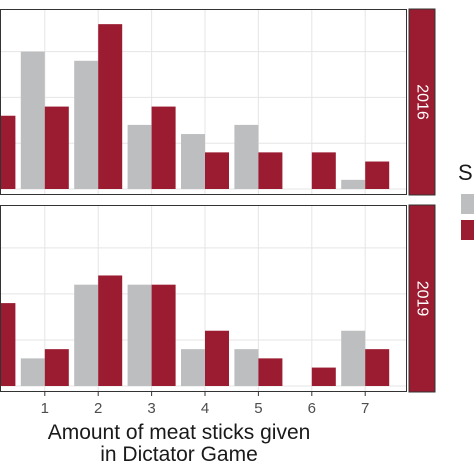 The image size is (474, 474). Describe the element at coordinates (312, 408) in the screenshot. I see `x-tick-label-6: 6` at that location.